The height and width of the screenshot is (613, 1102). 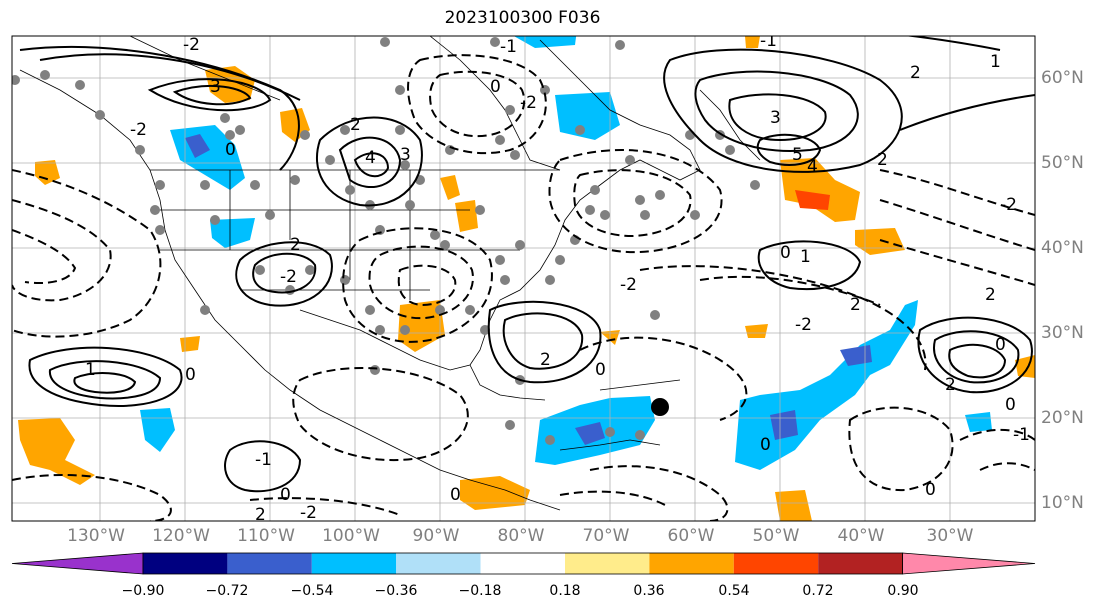 What do you see at coordinates (1062, 163) in the screenshot?
I see `lat-label: 50°N` at bounding box center [1062, 163].